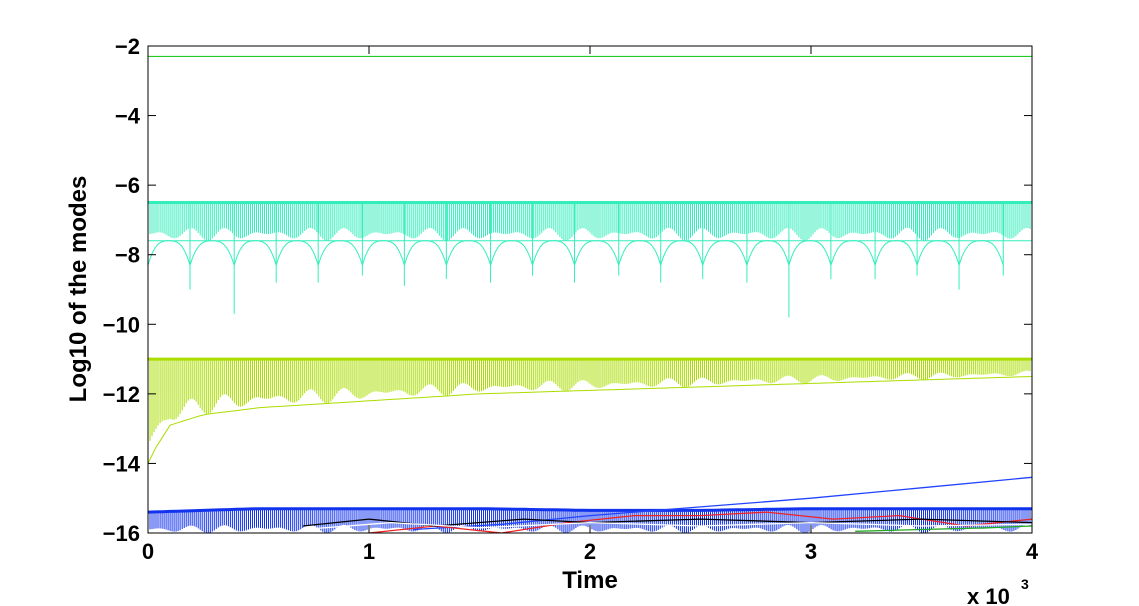 The height and width of the screenshot is (606, 1139). Describe the element at coordinates (78, 289) in the screenshot. I see `y-axis-label: Log10 of the modes` at that location.